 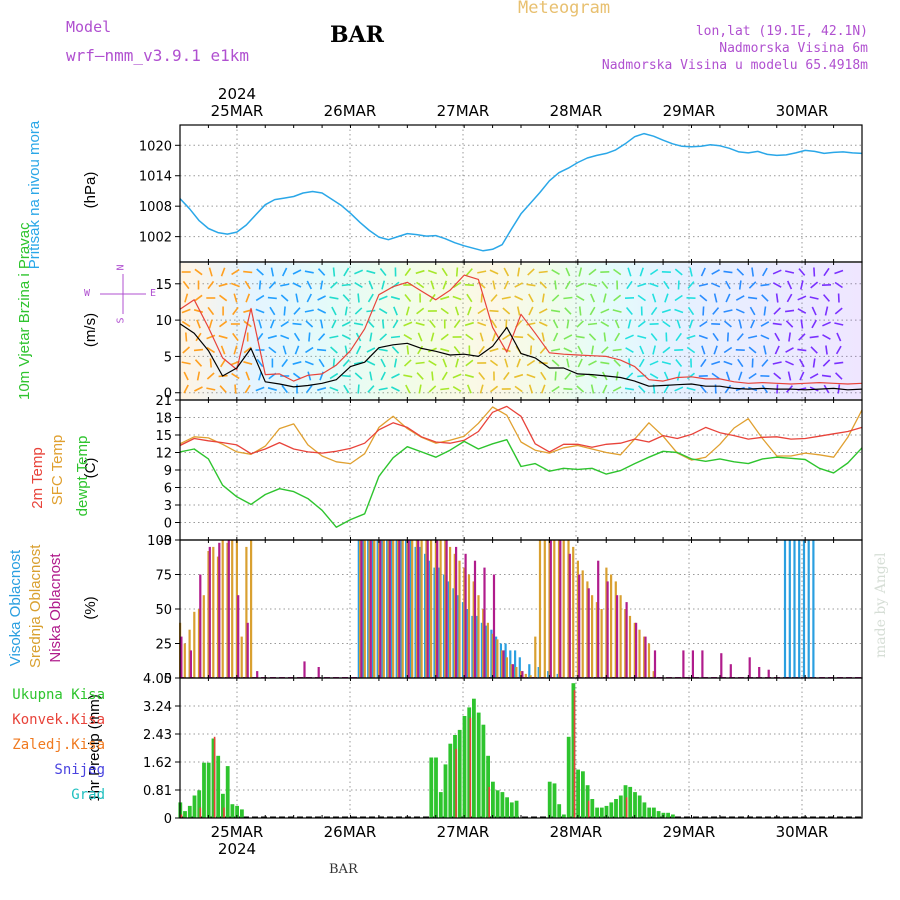 What do you see at coordinates (463, 111) in the screenshot?
I see `date-label-top: 27MAR` at bounding box center [463, 111].